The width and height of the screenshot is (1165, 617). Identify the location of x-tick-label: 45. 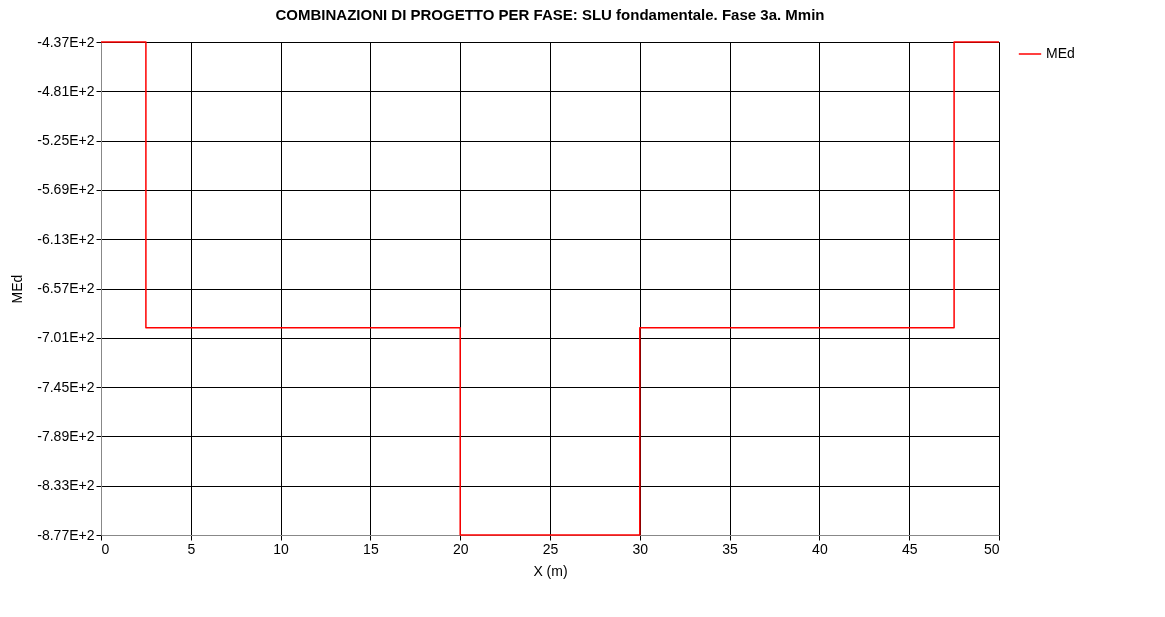
(909, 548).